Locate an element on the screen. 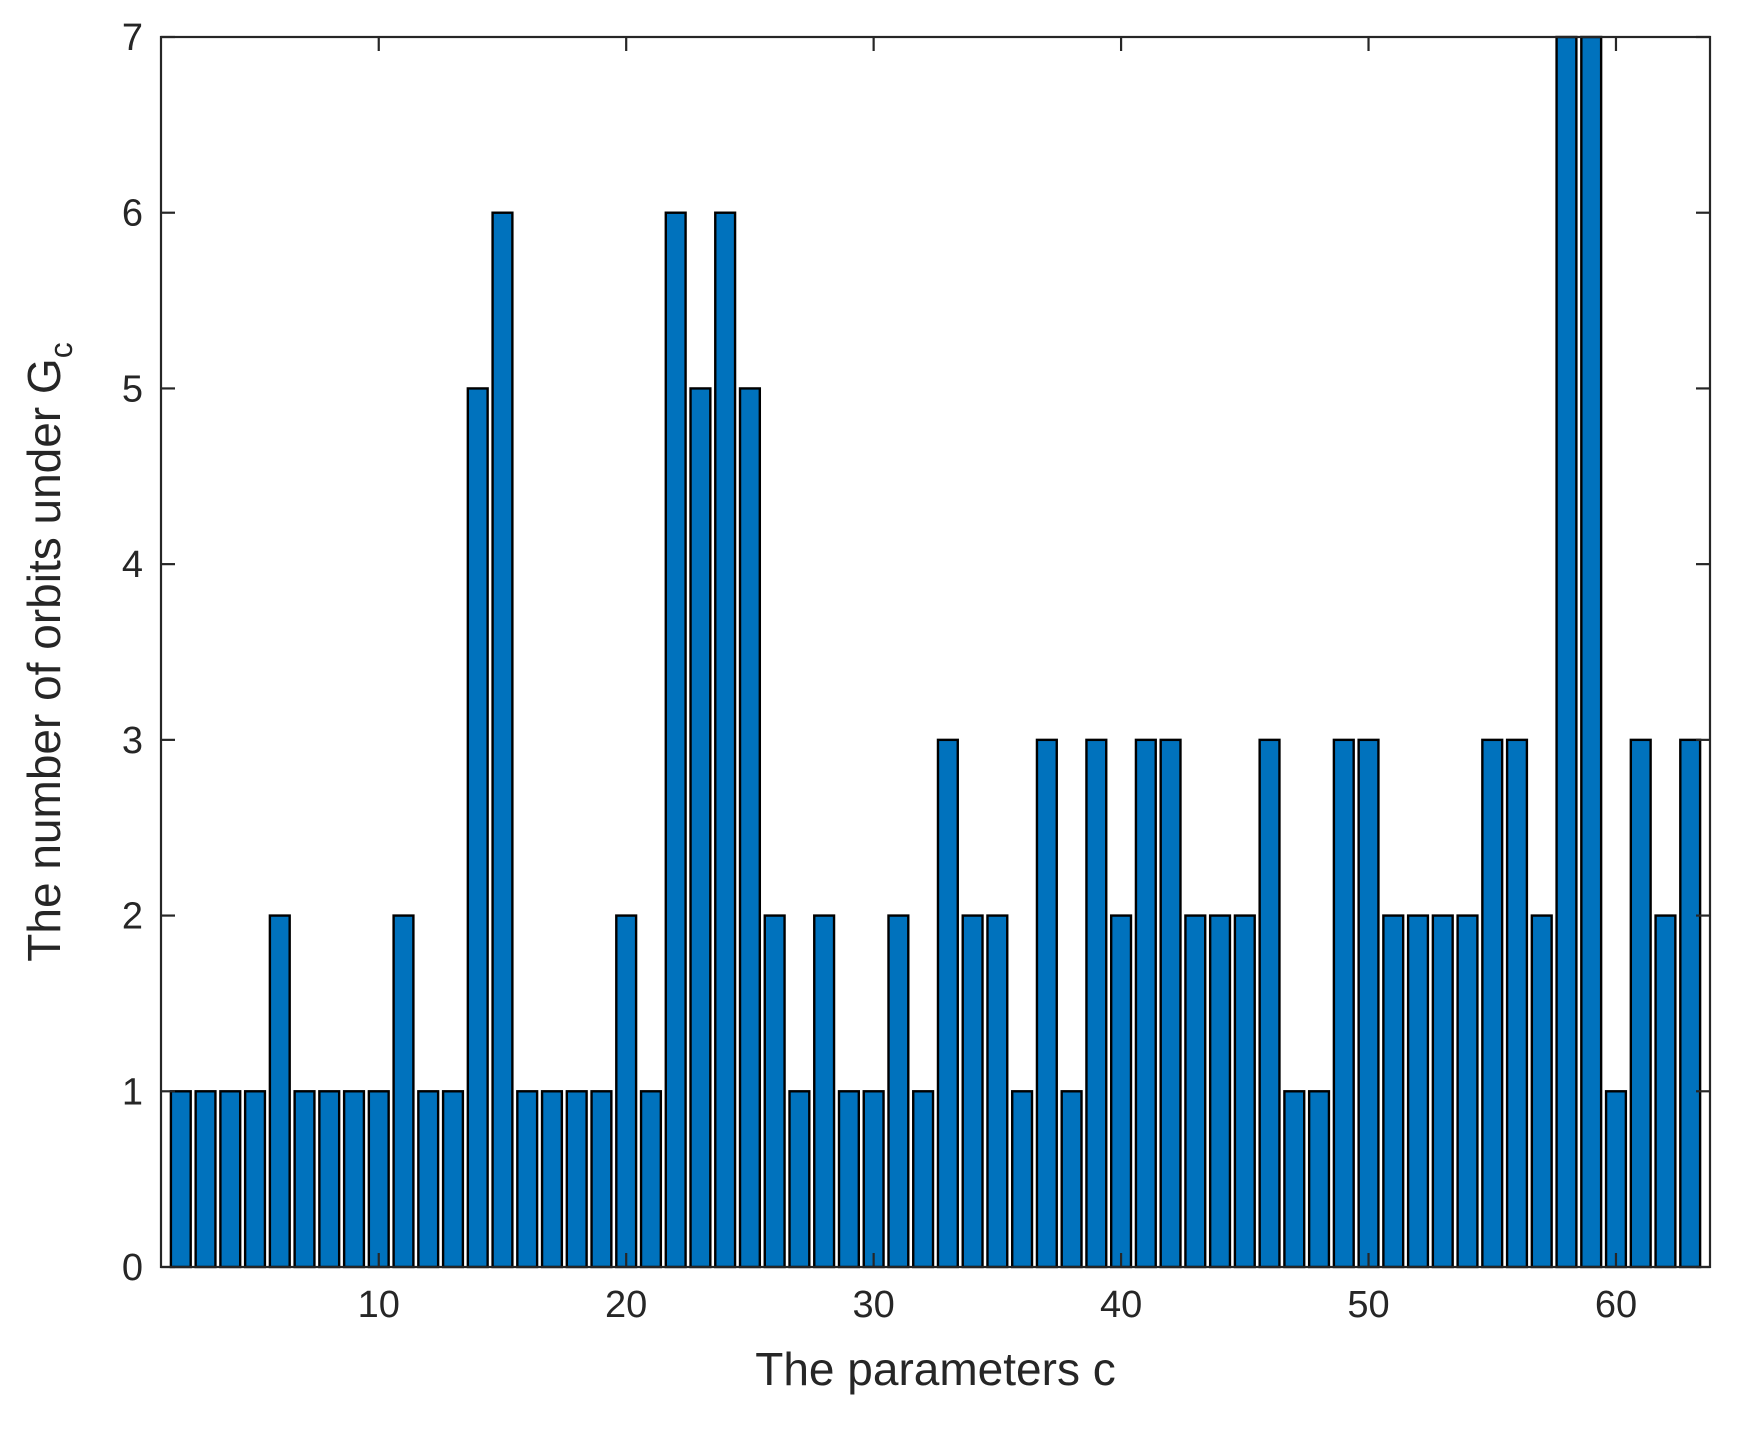 The height and width of the screenshot is (1437, 1744). x-tick-label-60: 60 is located at coordinates (1616, 1305).